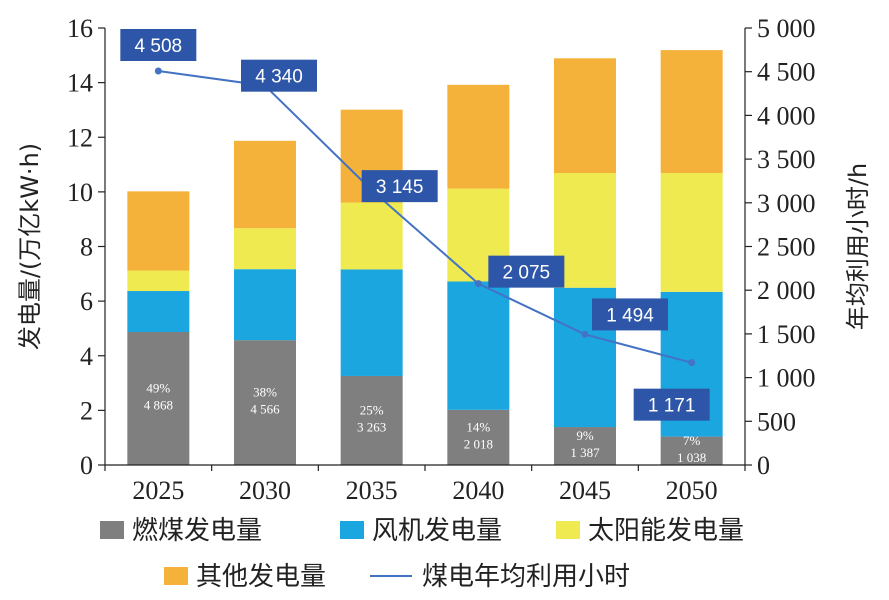  Describe the element at coordinates (197, 531) in the screenshot. I see `legend-label: 燃煤发电量` at that location.